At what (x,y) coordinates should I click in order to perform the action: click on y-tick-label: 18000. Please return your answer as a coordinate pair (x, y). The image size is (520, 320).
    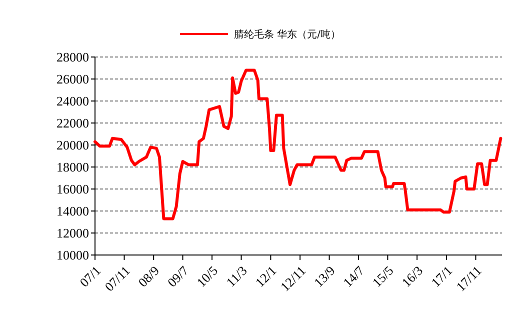
    Looking at the image, I should click on (72, 167).